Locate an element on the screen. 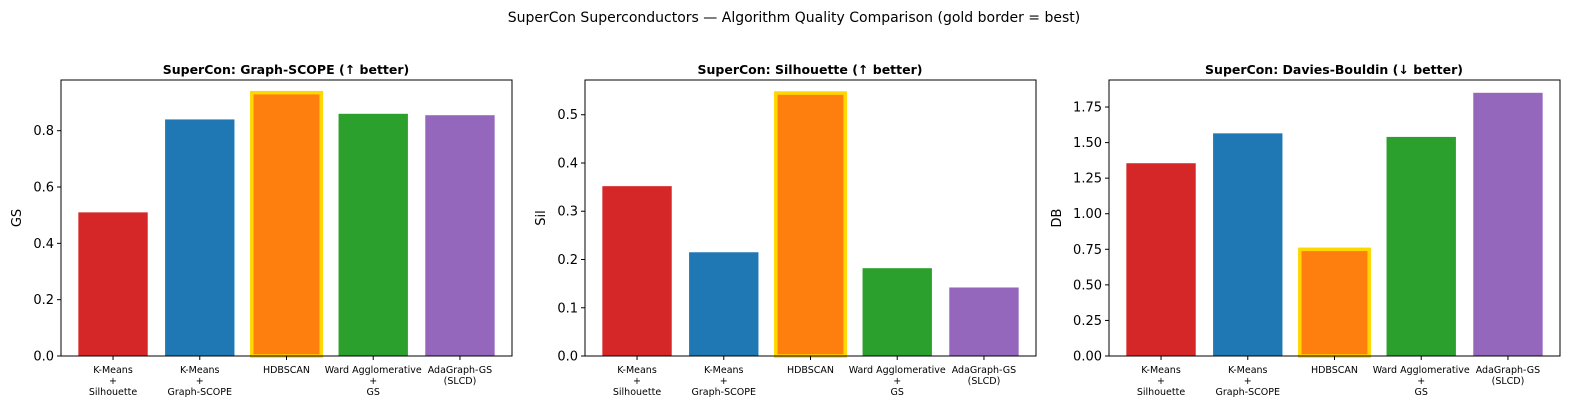  y-tick-label: 0.00 is located at coordinates (1087, 357).